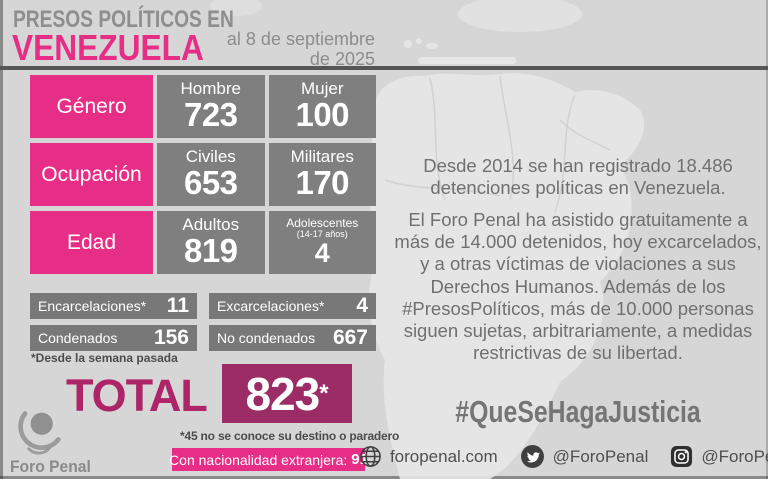 The width and height of the screenshot is (768, 479). Describe the element at coordinates (210, 157) in the screenshot. I see `stat-label: Civiles` at that location.